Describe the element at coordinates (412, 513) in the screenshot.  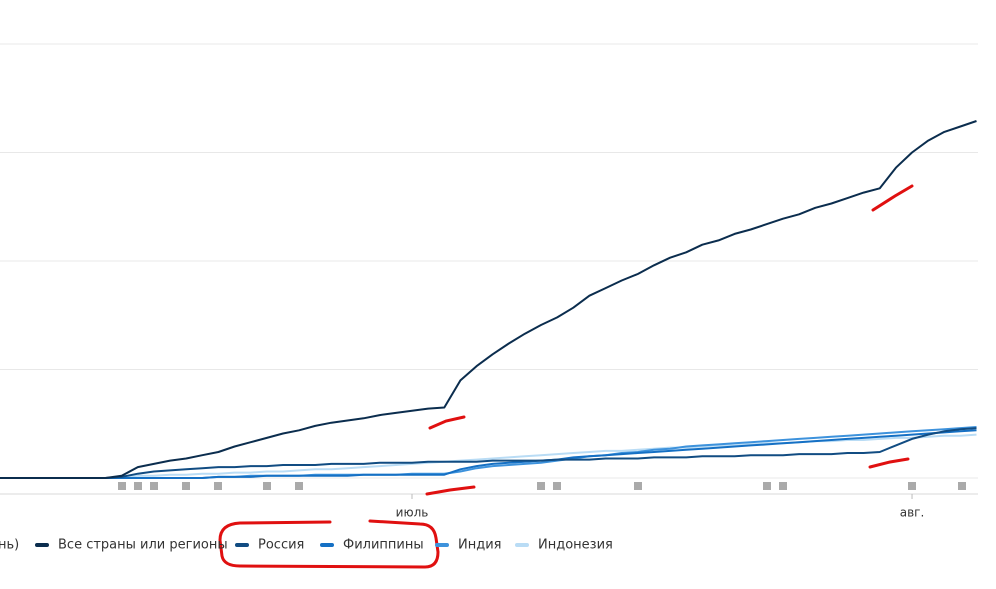
I see `x-tick-label: июль` at that location.